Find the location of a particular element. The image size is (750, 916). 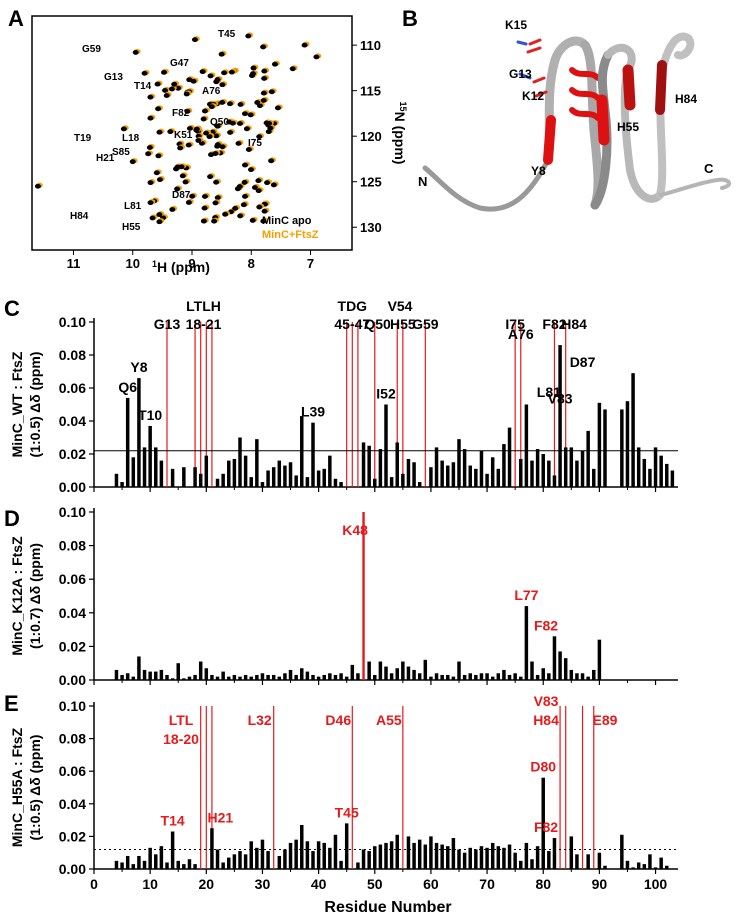

helix-1-shifted is located at coordinates (585, 94).